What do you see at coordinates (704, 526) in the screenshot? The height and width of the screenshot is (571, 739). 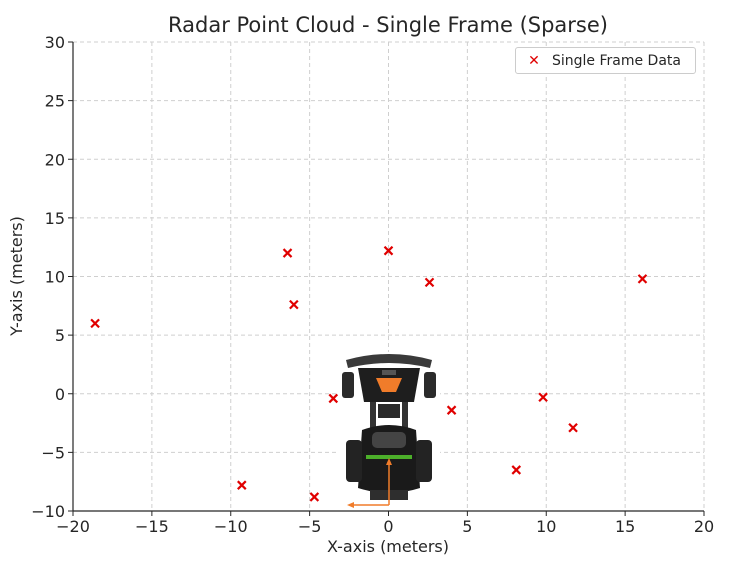 I see `x-tick-label: 20` at bounding box center [704, 526].